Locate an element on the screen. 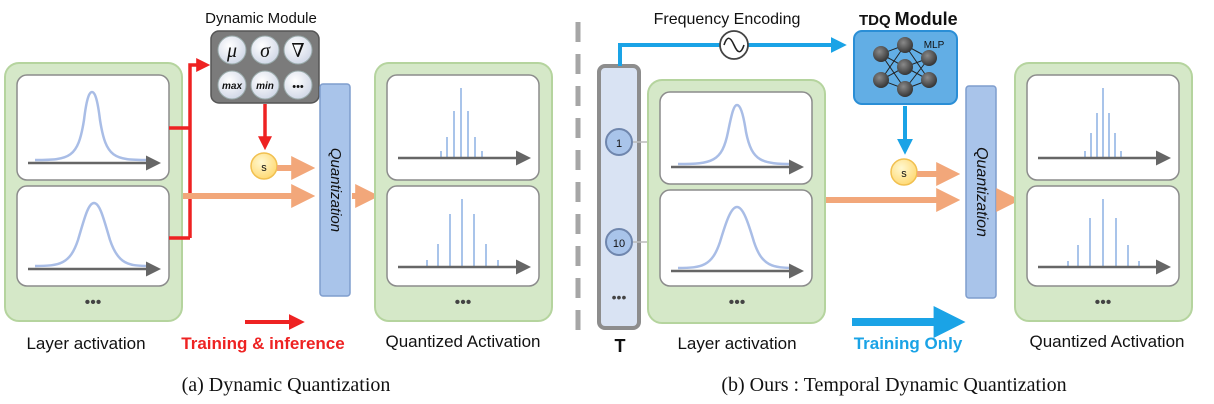 The image size is (1214, 404). sine-wave-icon is located at coordinates (734, 45).